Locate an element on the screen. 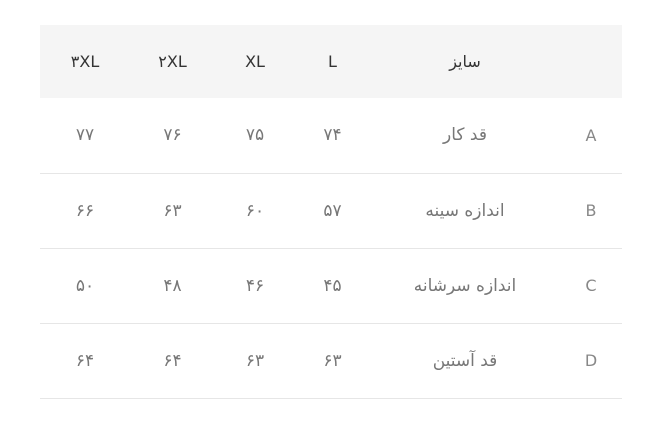 The height and width of the screenshot is (427, 651). header-2xl: ۲XL is located at coordinates (172, 61).